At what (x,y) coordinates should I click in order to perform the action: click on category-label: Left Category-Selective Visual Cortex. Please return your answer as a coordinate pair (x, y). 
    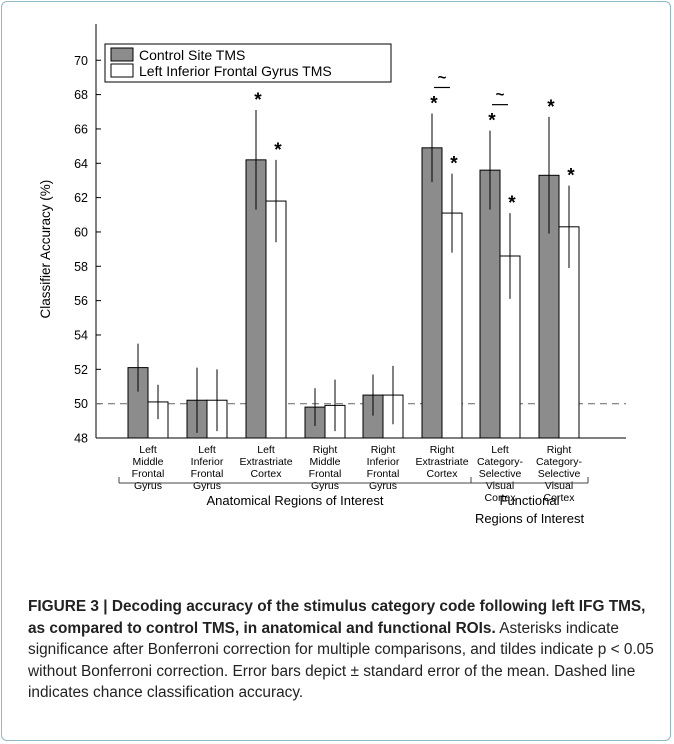
    Looking at the image, I should click on (500, 474).